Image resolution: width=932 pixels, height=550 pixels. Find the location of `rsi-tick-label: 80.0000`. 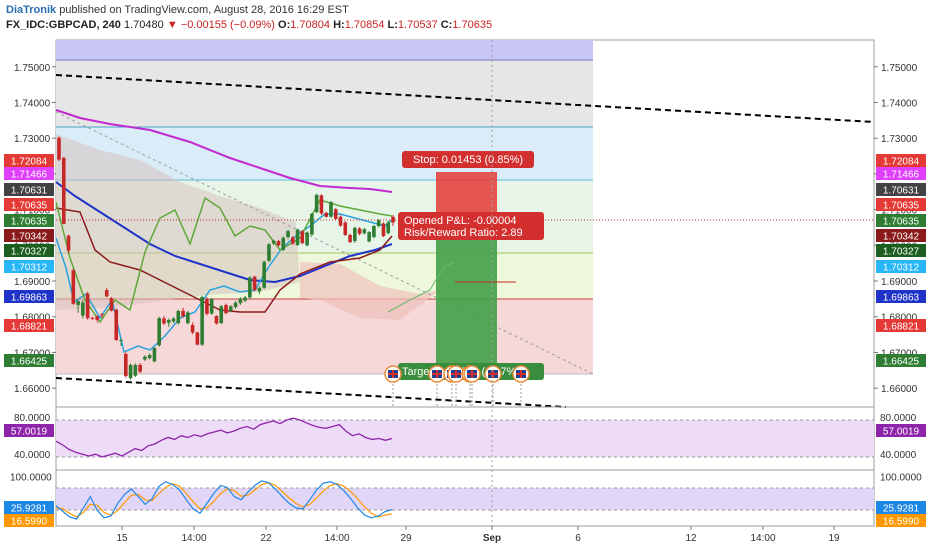

rsi-tick-label: 80.0000 is located at coordinates (898, 418).